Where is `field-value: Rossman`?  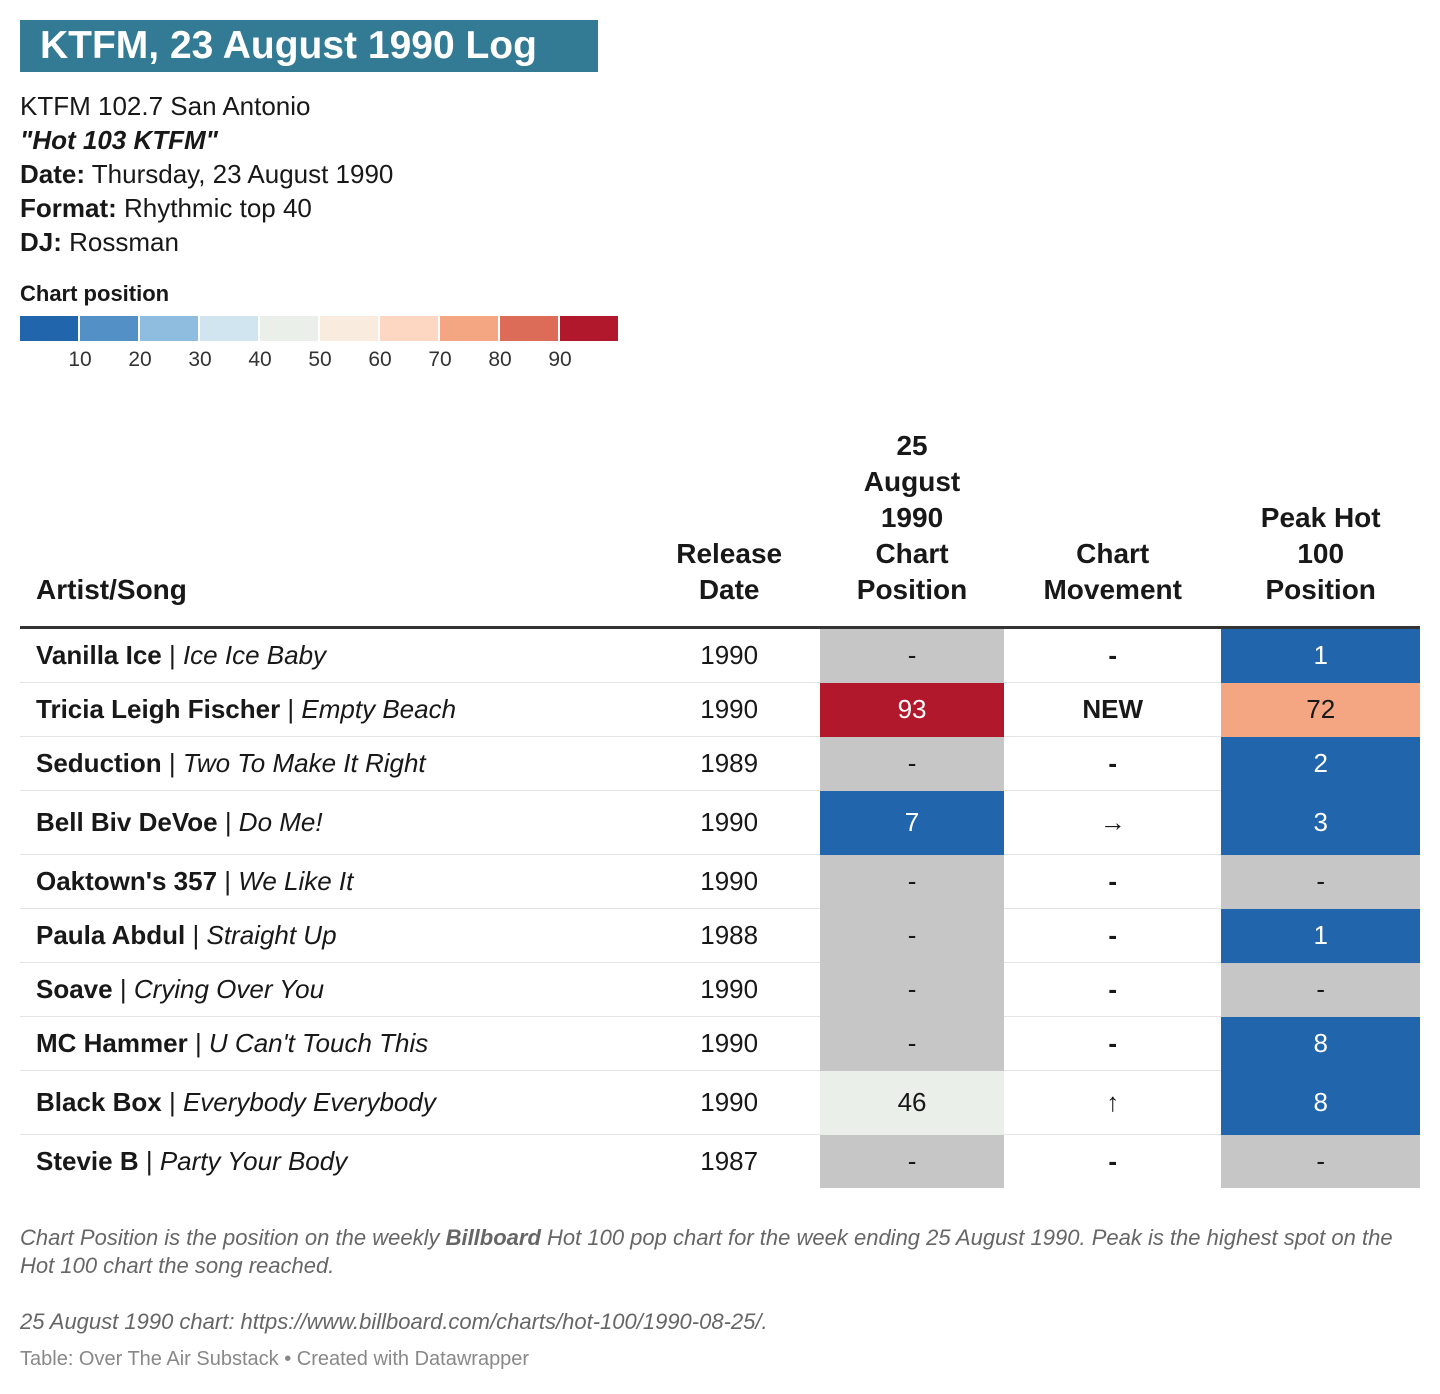
field-value: Rossman is located at coordinates (124, 242).